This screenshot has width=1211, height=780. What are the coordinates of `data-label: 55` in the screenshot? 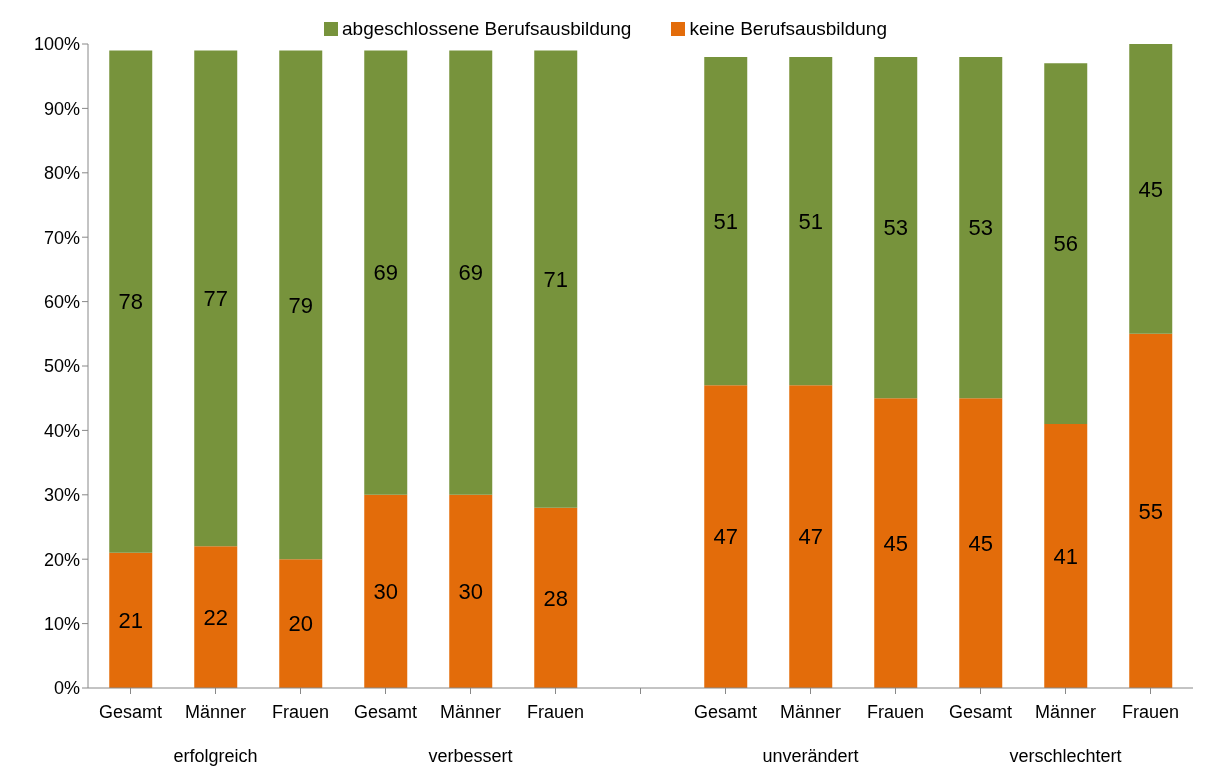 It's located at (1150, 511).